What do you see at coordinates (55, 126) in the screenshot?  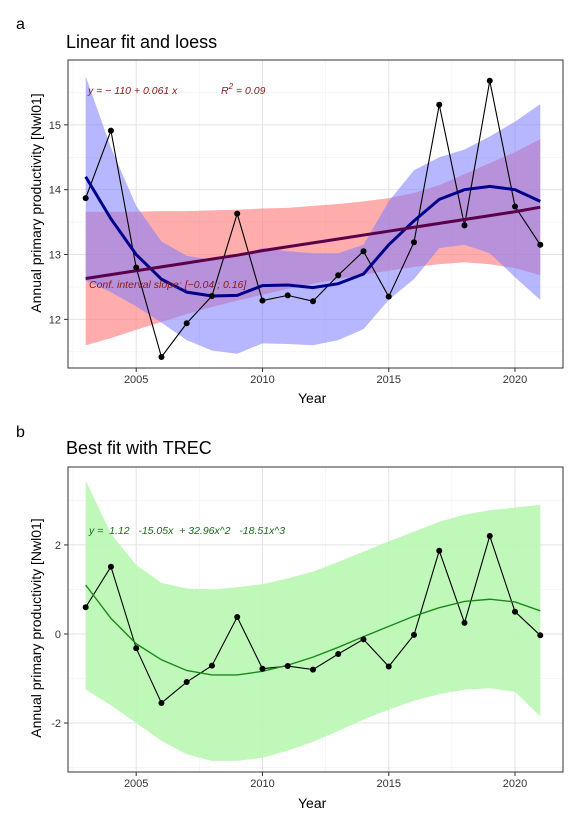 I see `panel-a-ytick-label: 15` at bounding box center [55, 126].